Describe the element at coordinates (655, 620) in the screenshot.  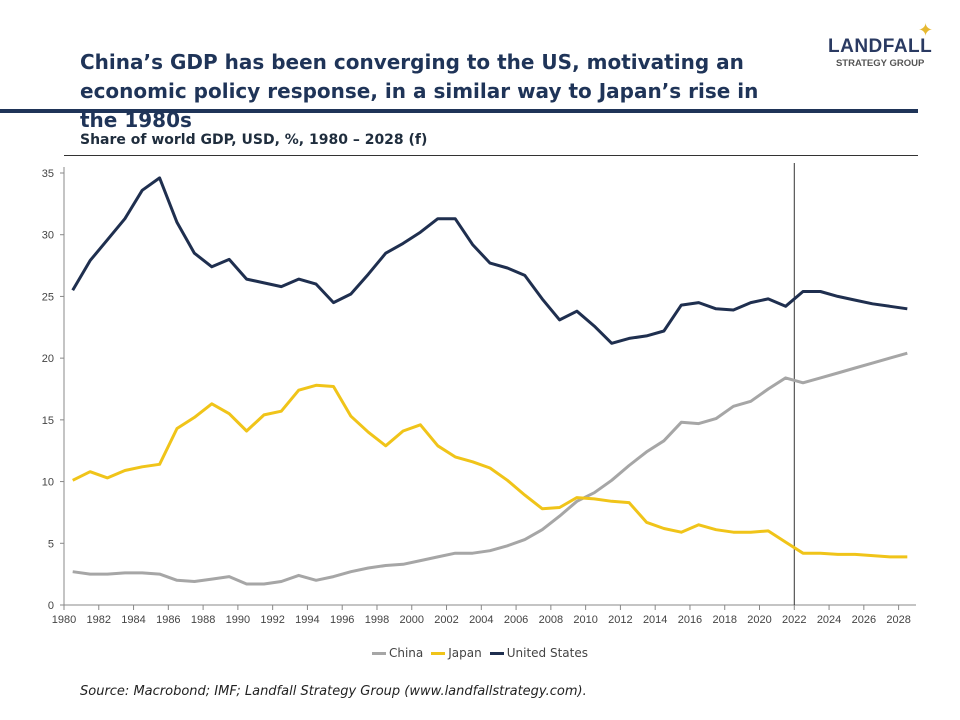
I see `x-tick-label: 2014` at that location.